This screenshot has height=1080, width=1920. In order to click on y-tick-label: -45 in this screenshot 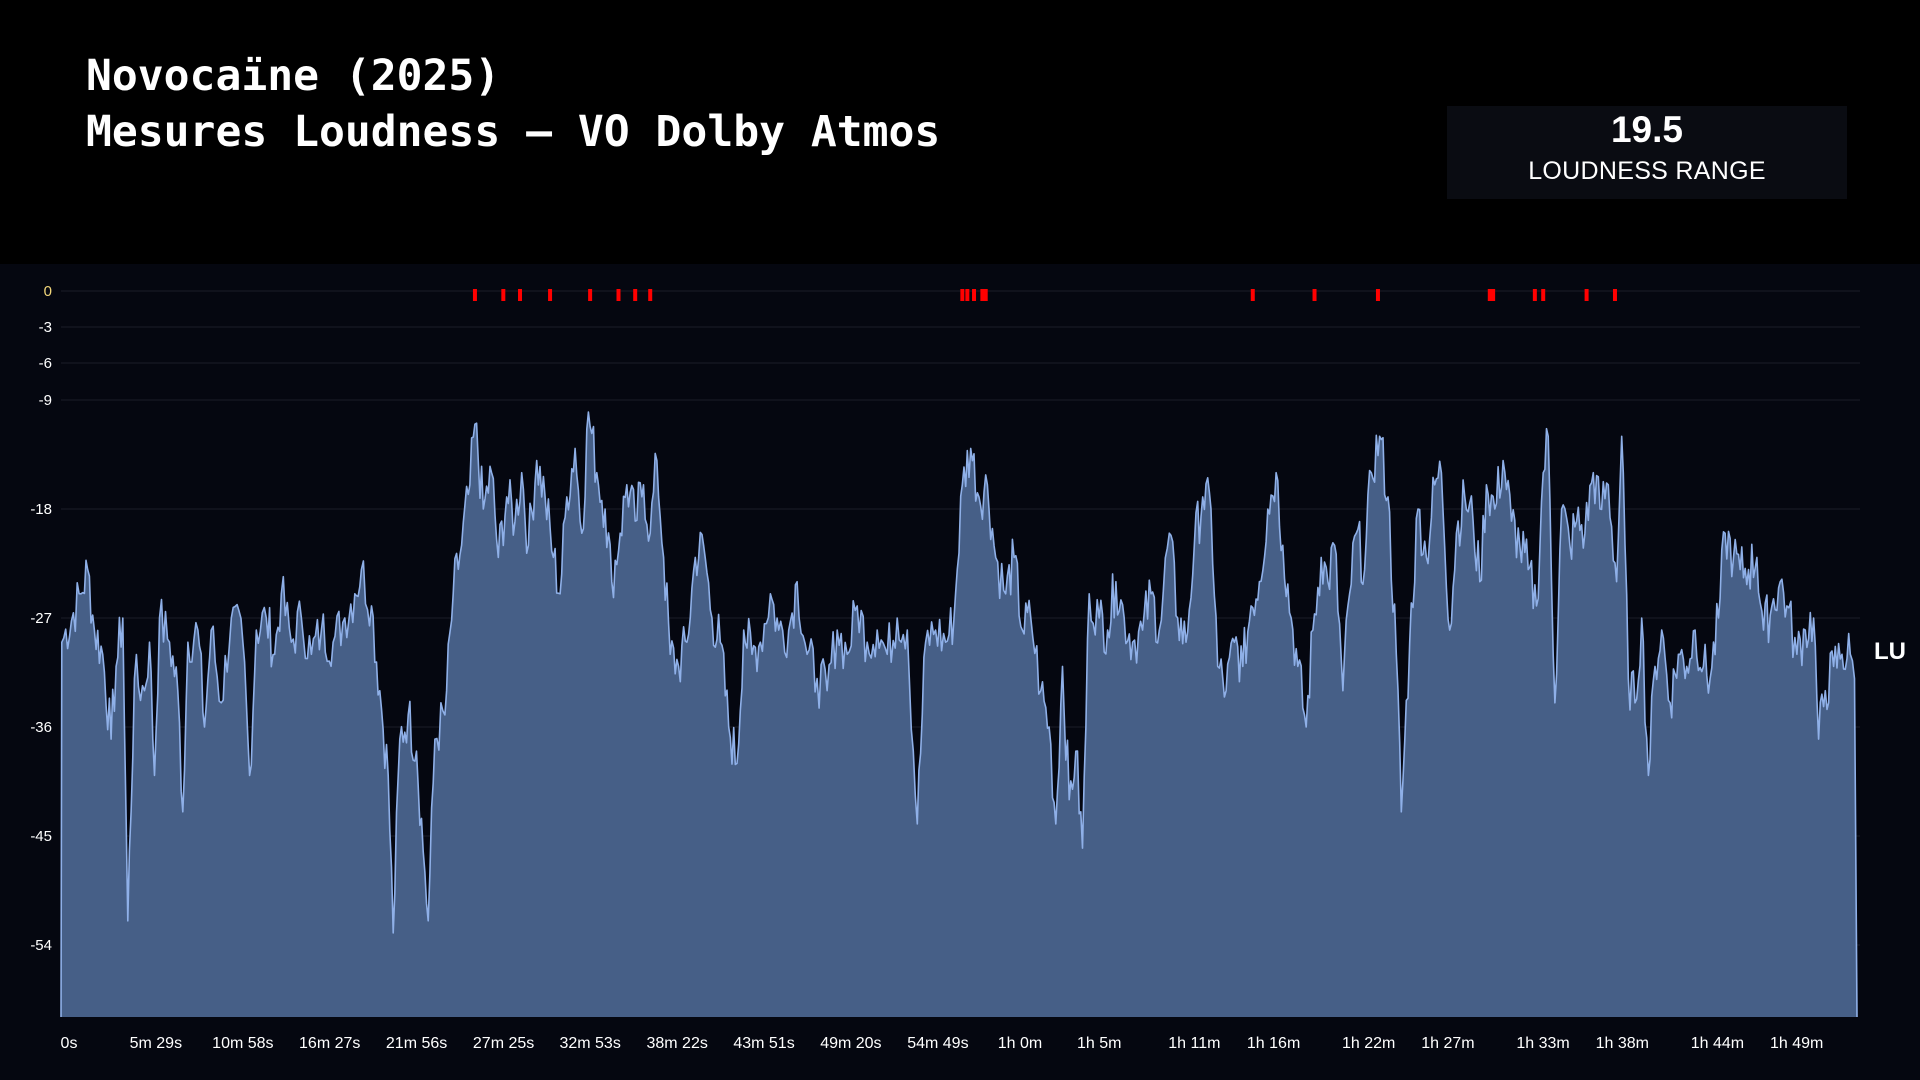, I will do `click(41, 836)`.